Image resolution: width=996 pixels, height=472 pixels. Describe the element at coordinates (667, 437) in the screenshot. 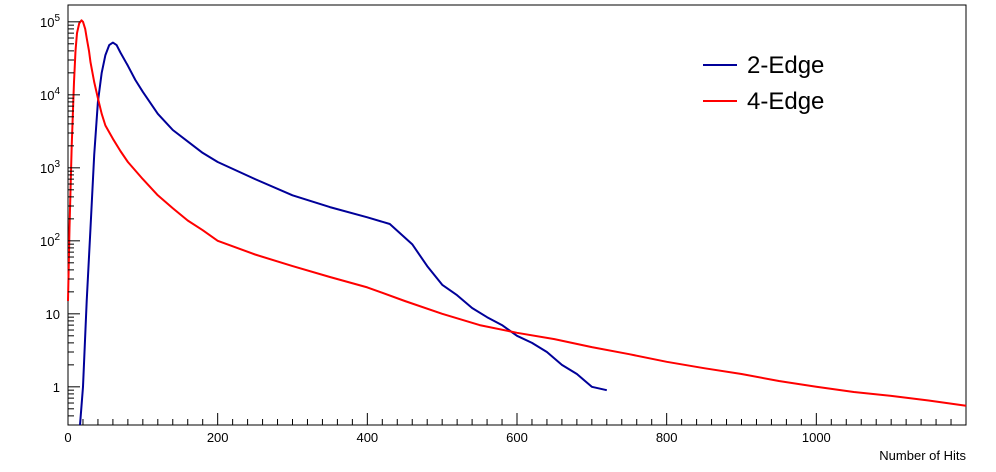

I see `x-tick-label: 800` at that location.